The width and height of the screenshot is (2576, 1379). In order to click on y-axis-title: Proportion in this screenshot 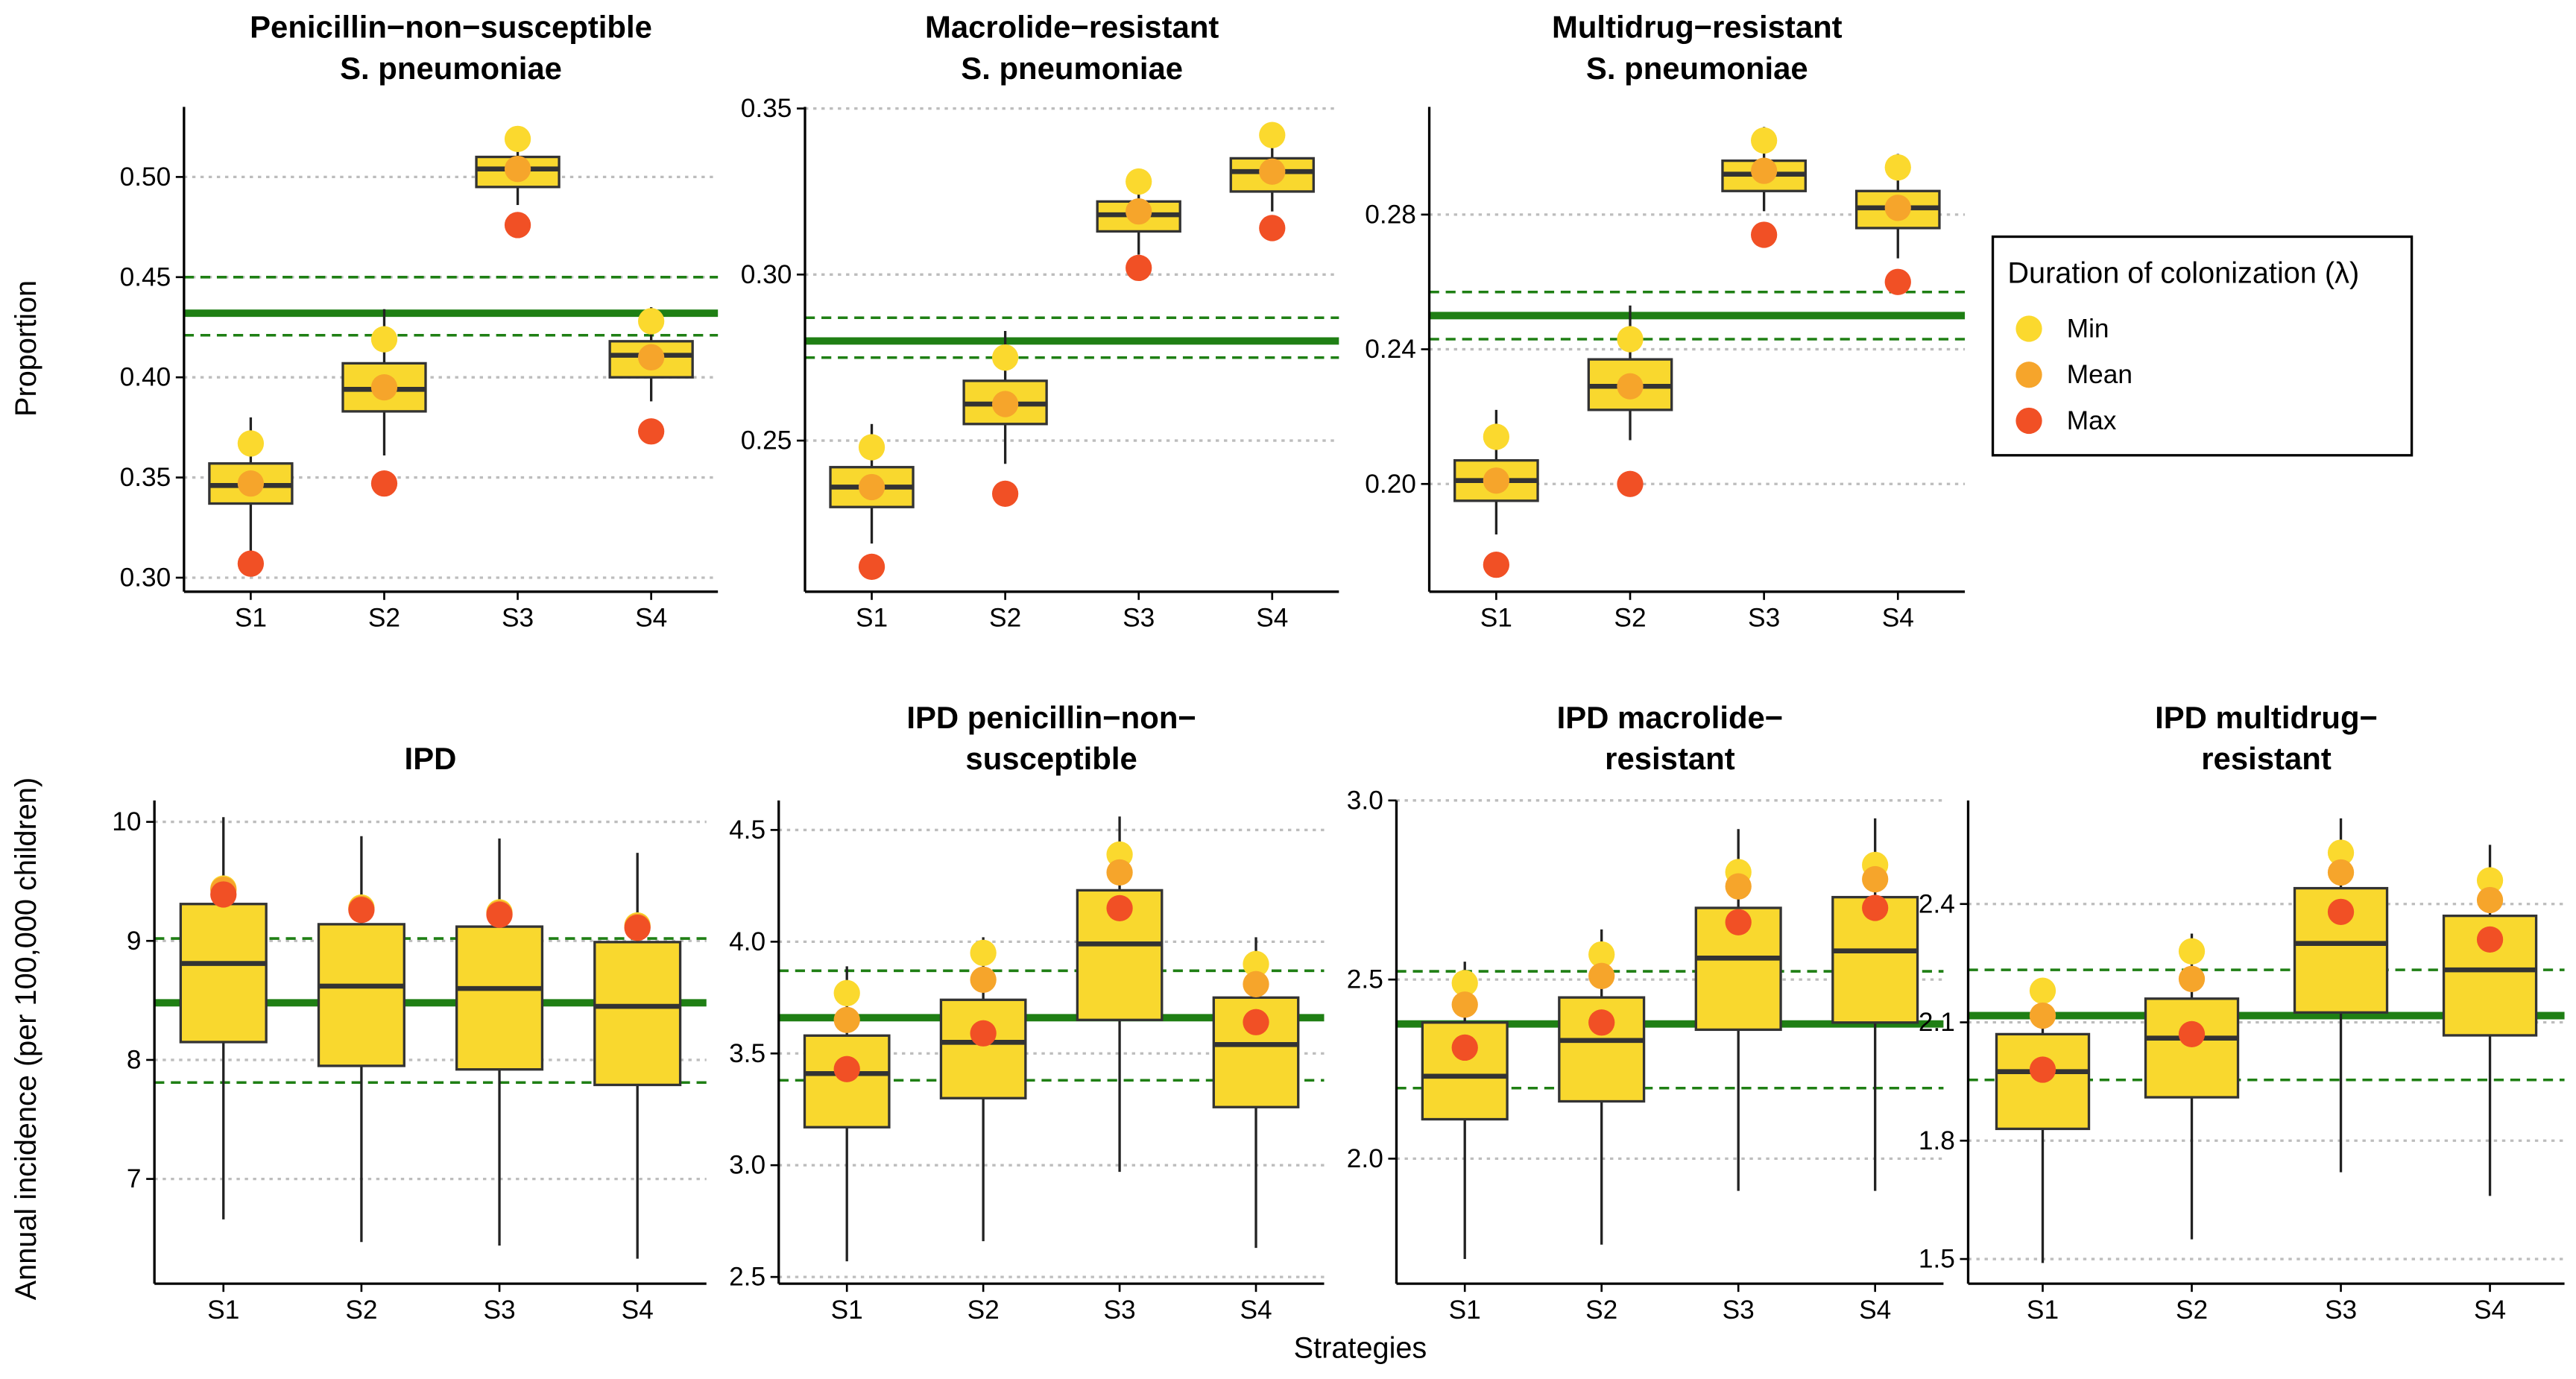, I will do `click(26, 348)`.